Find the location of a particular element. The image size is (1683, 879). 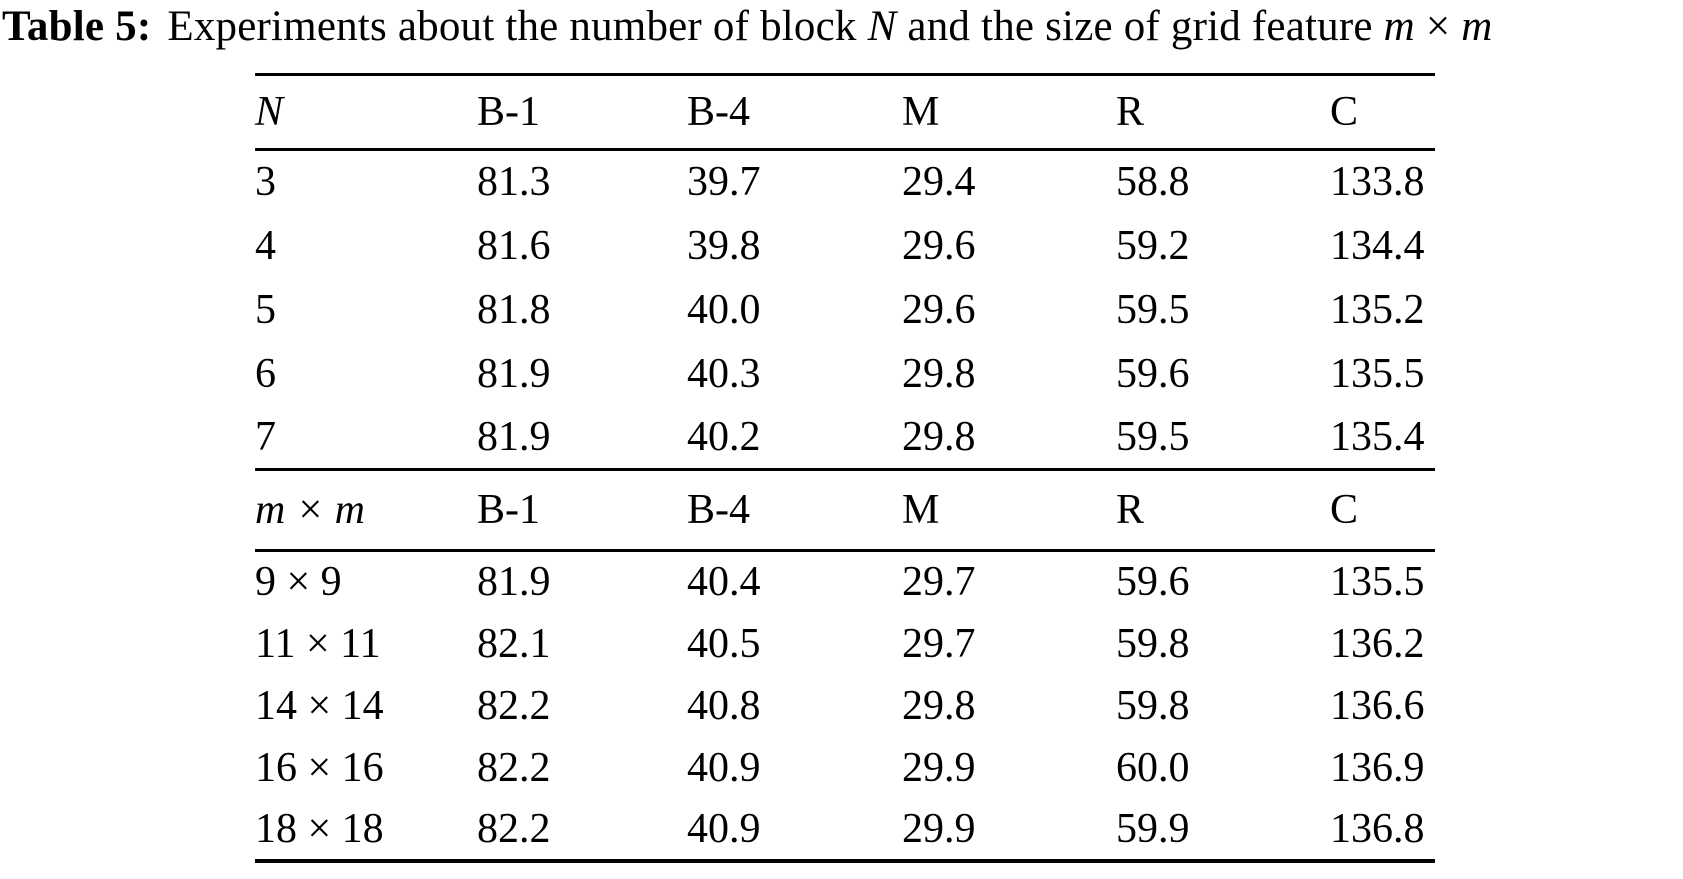

table-row: 18 × 18 82.2 40.9 29.9 59.9 136.8 is located at coordinates (845, 830).